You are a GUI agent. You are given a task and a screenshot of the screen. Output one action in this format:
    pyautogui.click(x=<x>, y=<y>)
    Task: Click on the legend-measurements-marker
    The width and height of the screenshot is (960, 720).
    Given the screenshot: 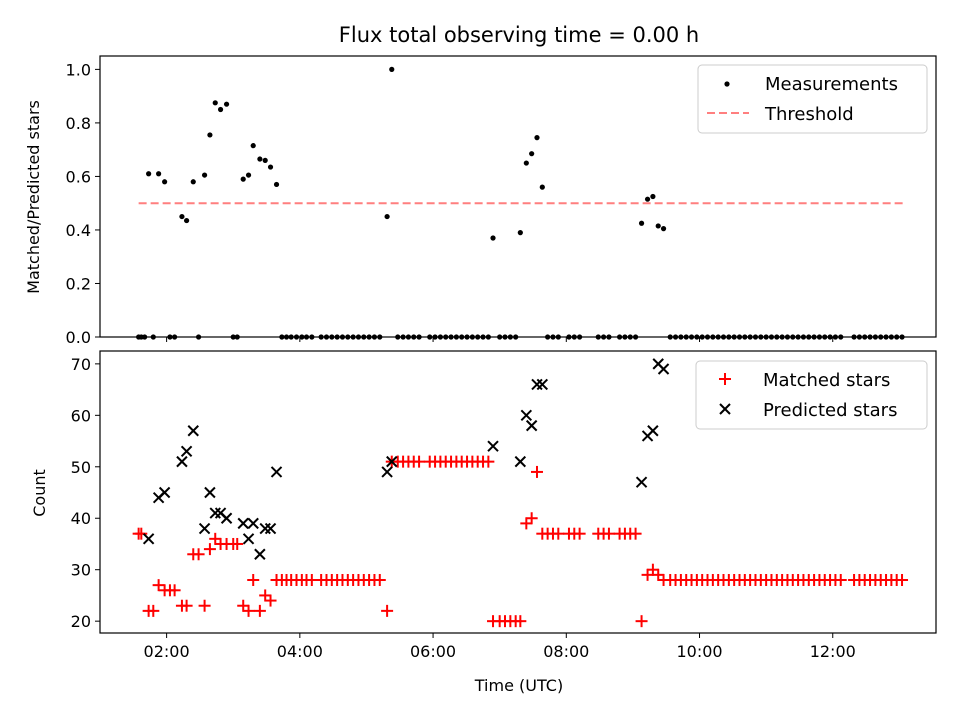 What is the action you would take?
    pyautogui.click(x=727, y=84)
    